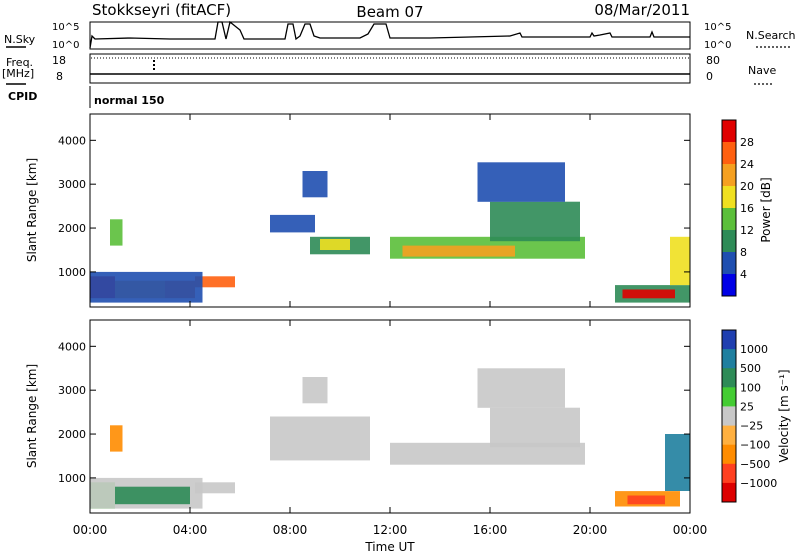  I want to click on power-panel-ytick-label-1: 2000, so click(72, 228).